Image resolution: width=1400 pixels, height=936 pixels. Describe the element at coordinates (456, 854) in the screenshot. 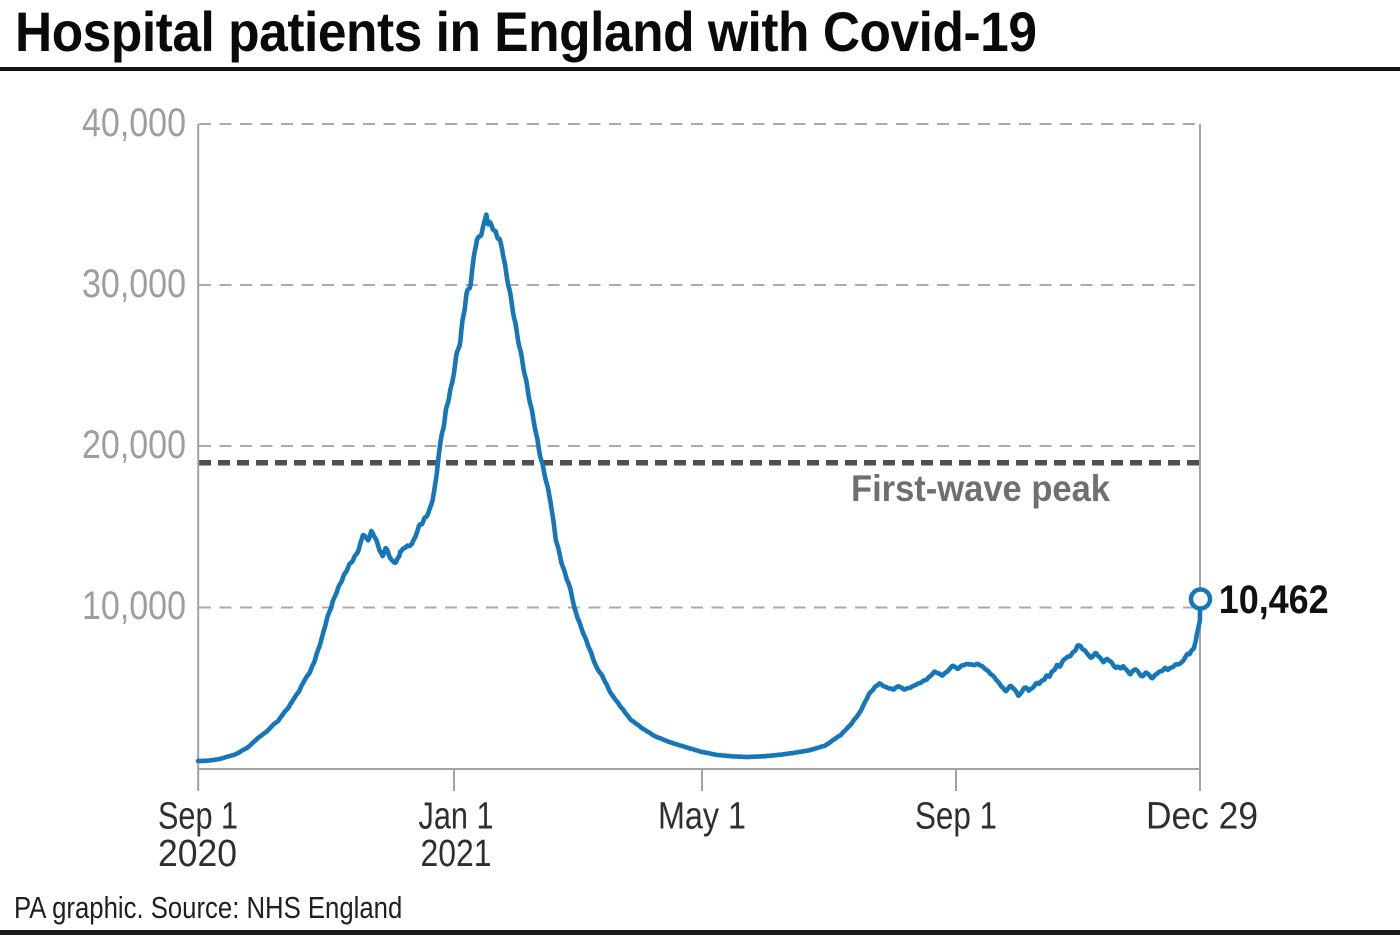

I see `svg-text: 2021` at that location.